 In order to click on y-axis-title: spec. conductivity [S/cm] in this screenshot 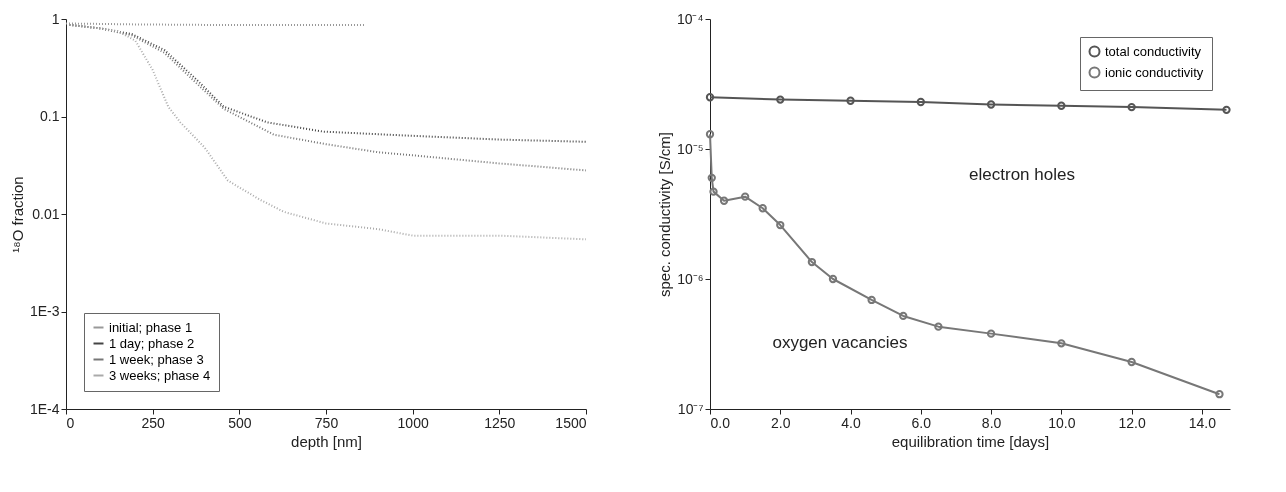, I will do `click(664, 214)`.